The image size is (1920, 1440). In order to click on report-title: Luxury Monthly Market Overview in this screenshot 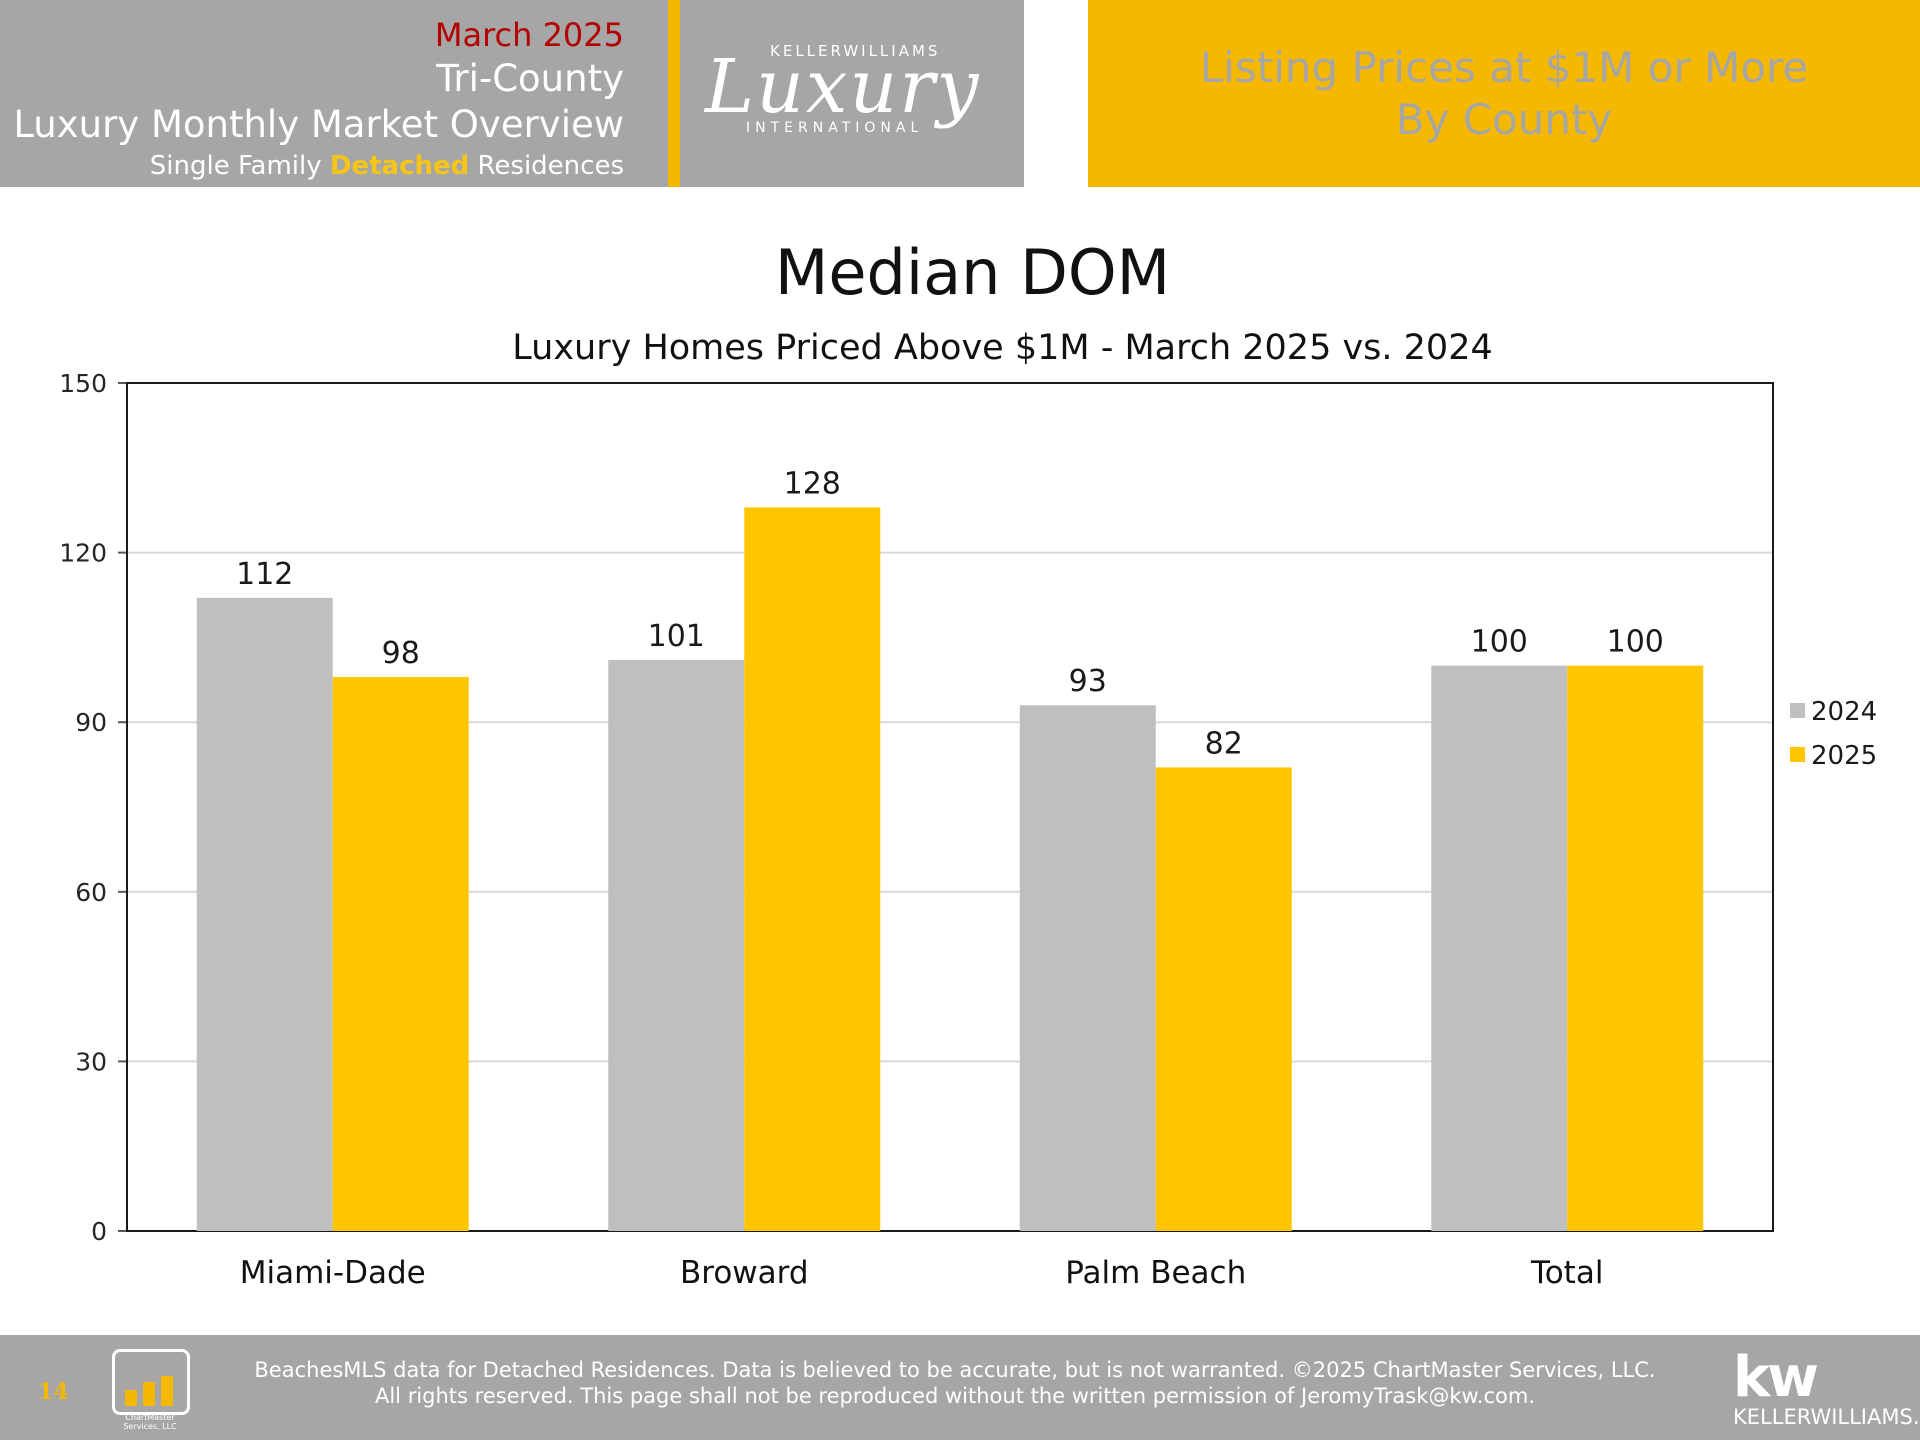, I will do `click(318, 124)`.